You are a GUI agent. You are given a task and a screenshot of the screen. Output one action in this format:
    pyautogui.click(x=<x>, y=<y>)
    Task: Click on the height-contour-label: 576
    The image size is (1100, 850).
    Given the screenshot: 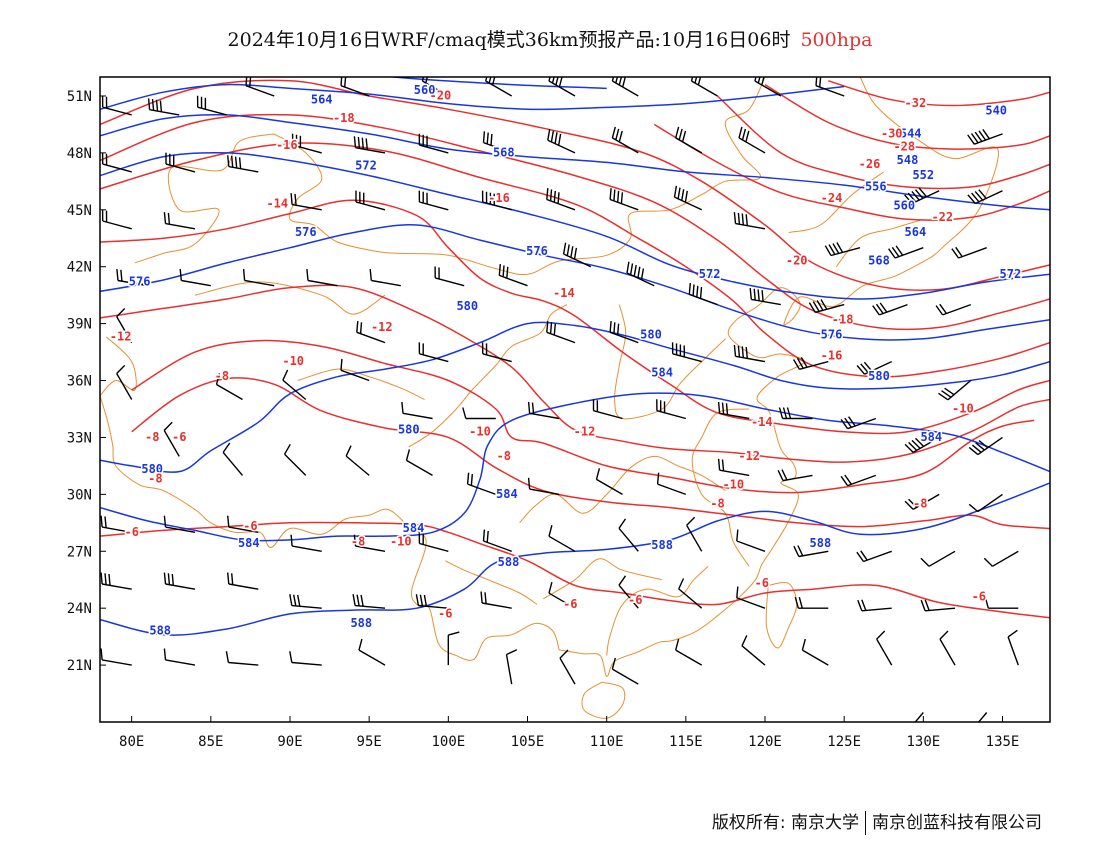 What is the action you would take?
    pyautogui.click(x=537, y=251)
    